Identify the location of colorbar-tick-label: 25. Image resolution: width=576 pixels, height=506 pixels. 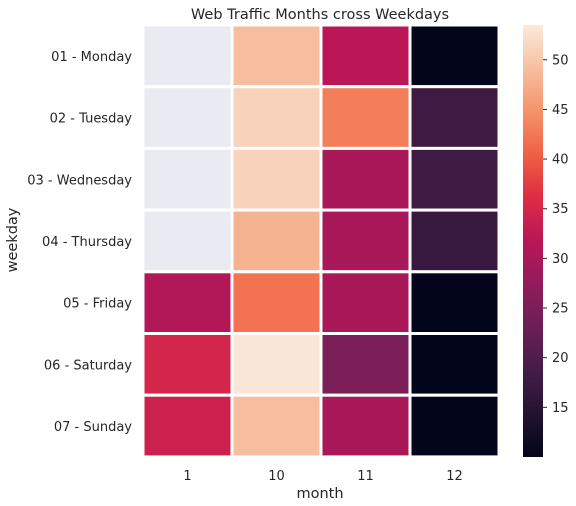
(560, 309).